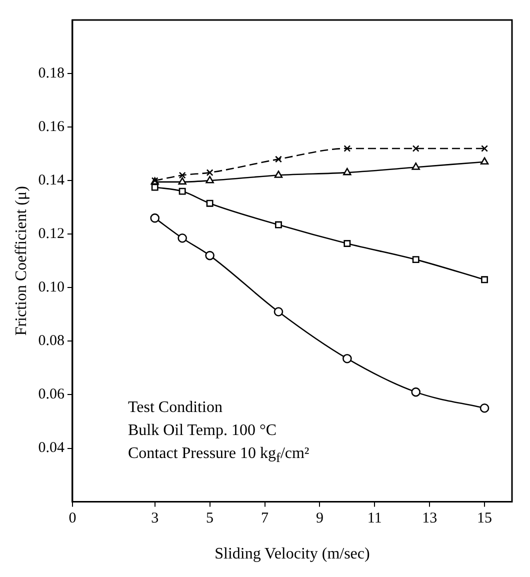  Describe the element at coordinates (51, 234) in the screenshot. I see `y-tick-label: 0.12` at that location.